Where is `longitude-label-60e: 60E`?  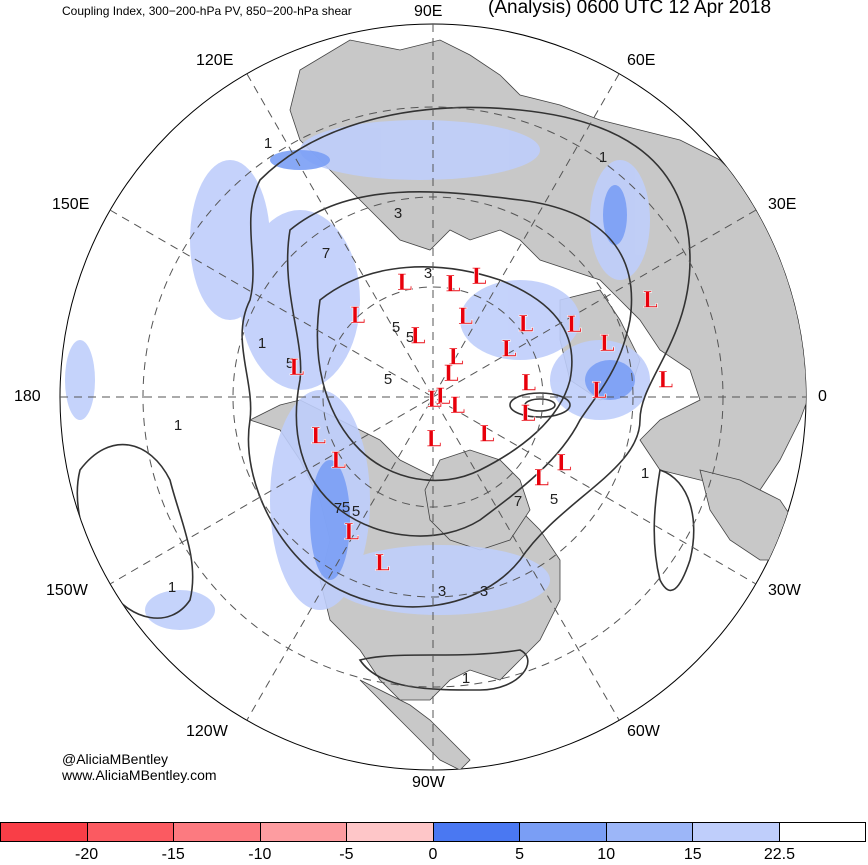
longitude-label-60e: 60E is located at coordinates (641, 60).